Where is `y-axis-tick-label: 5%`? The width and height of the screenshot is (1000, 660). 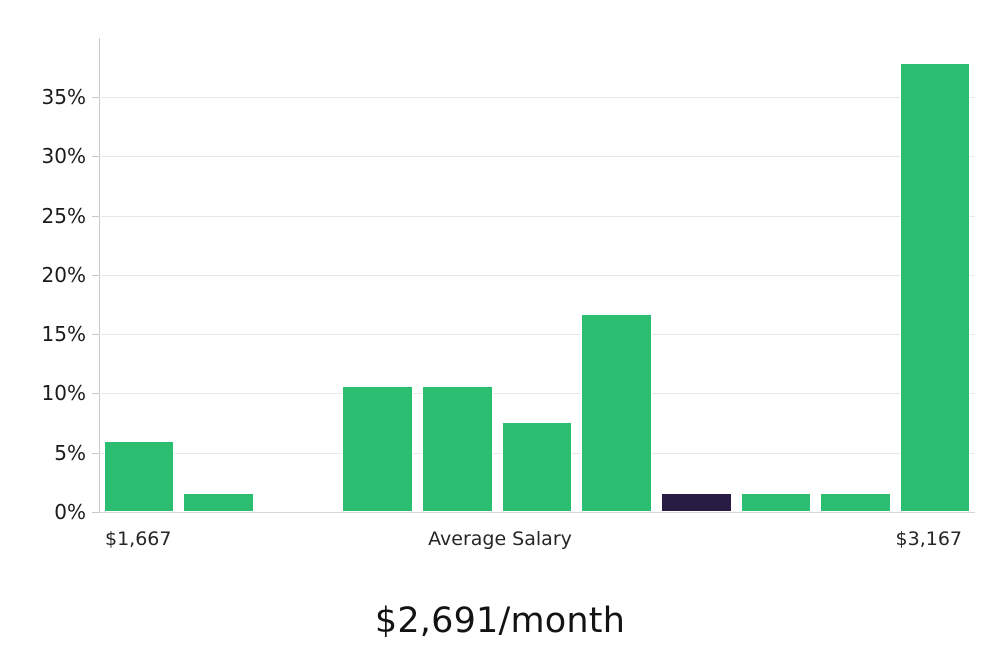 y-axis-tick-label: 5% is located at coordinates (70, 452).